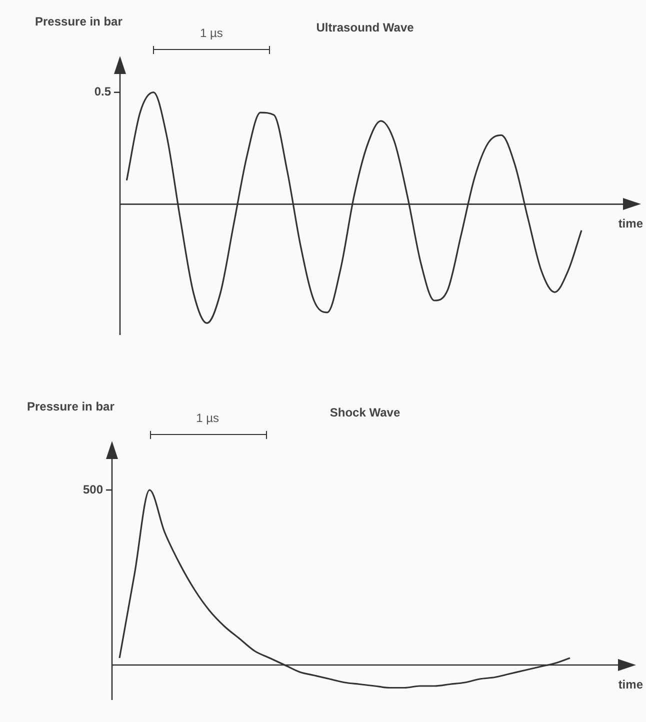  Describe the element at coordinates (365, 27) in the screenshot. I see `chart-title: Ultrasound Wave` at that location.